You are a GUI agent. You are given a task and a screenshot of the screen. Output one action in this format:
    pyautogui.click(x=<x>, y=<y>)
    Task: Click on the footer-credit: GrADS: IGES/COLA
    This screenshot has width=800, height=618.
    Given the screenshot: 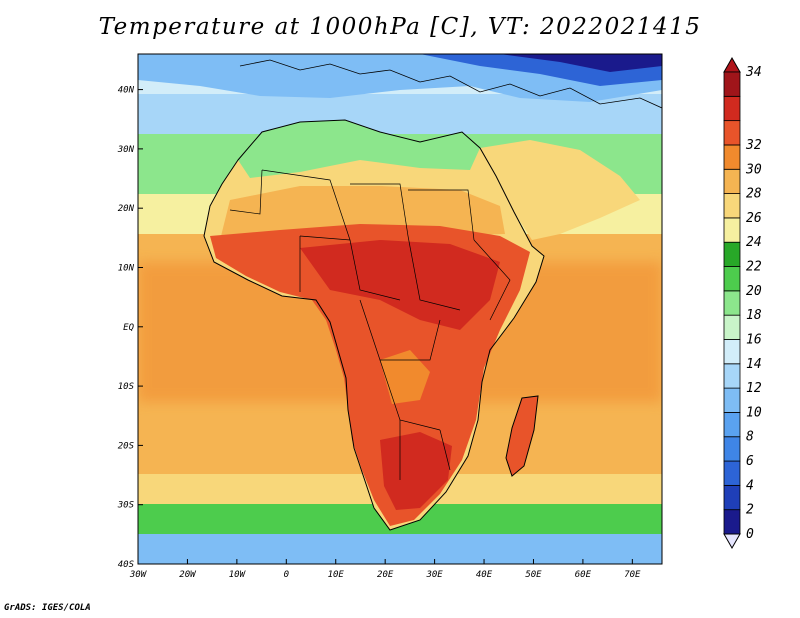 What is the action you would take?
    pyautogui.click(x=47, y=608)
    